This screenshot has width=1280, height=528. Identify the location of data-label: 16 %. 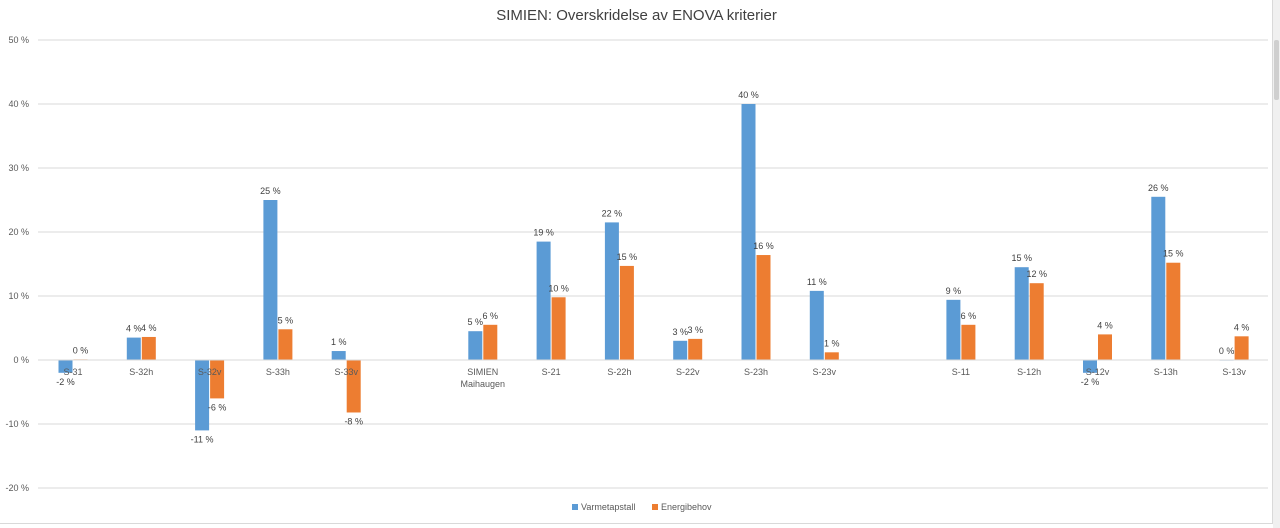
(763, 246).